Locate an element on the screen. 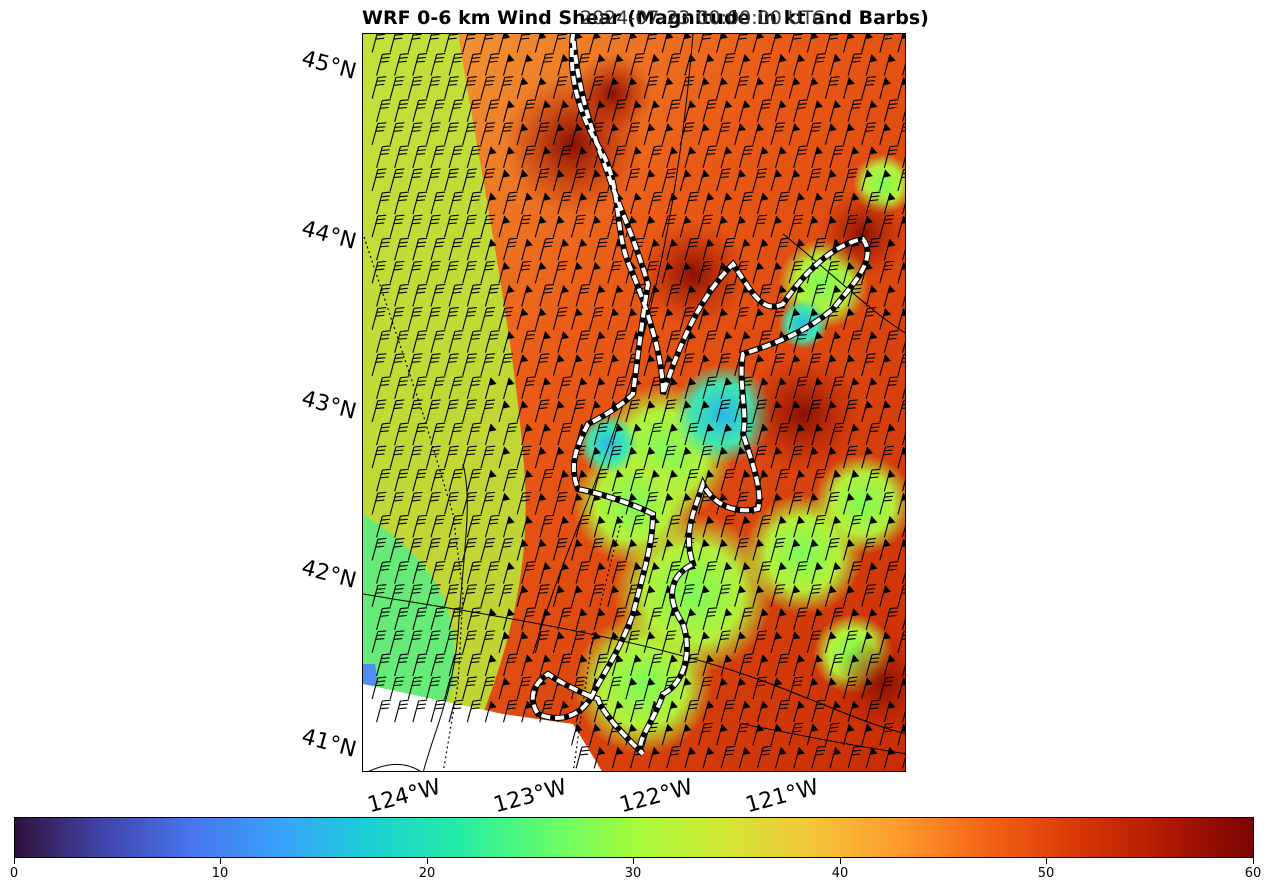  shear-patch is located at coordinates (693, 274).